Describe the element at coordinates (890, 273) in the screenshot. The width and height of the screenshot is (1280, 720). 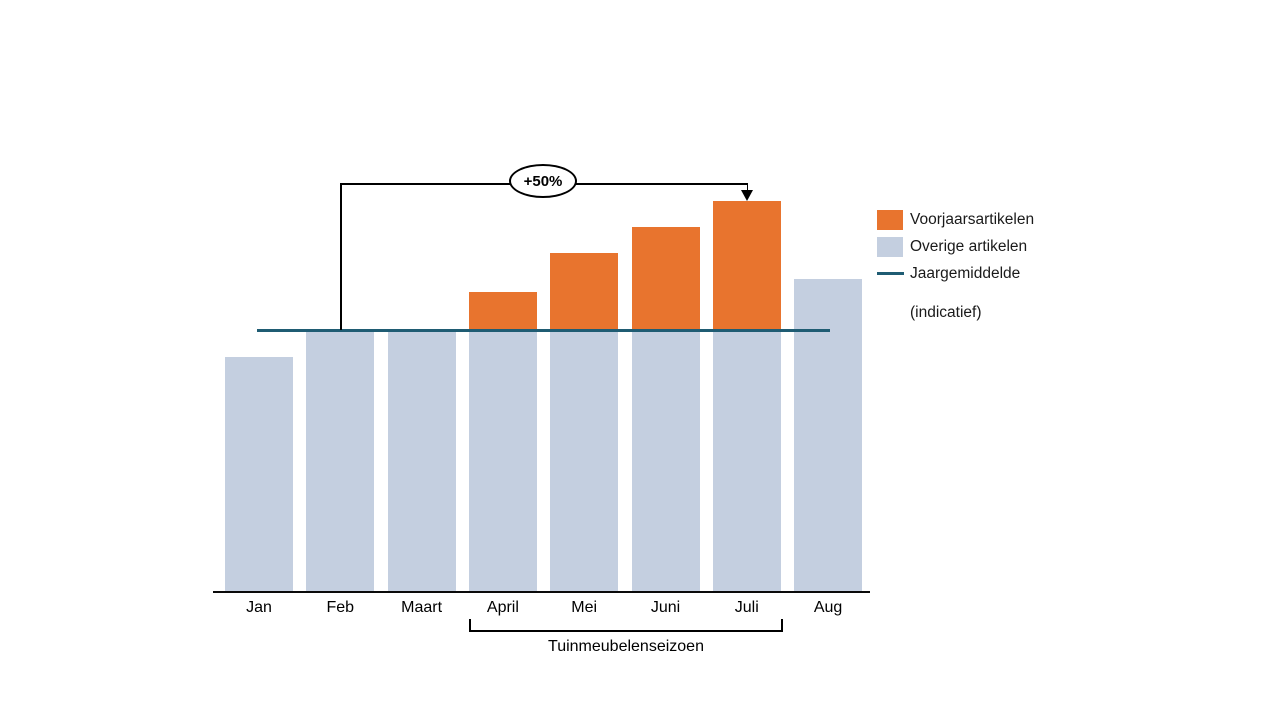
I see `jaargemiddelde-line-swatch-icon` at that location.